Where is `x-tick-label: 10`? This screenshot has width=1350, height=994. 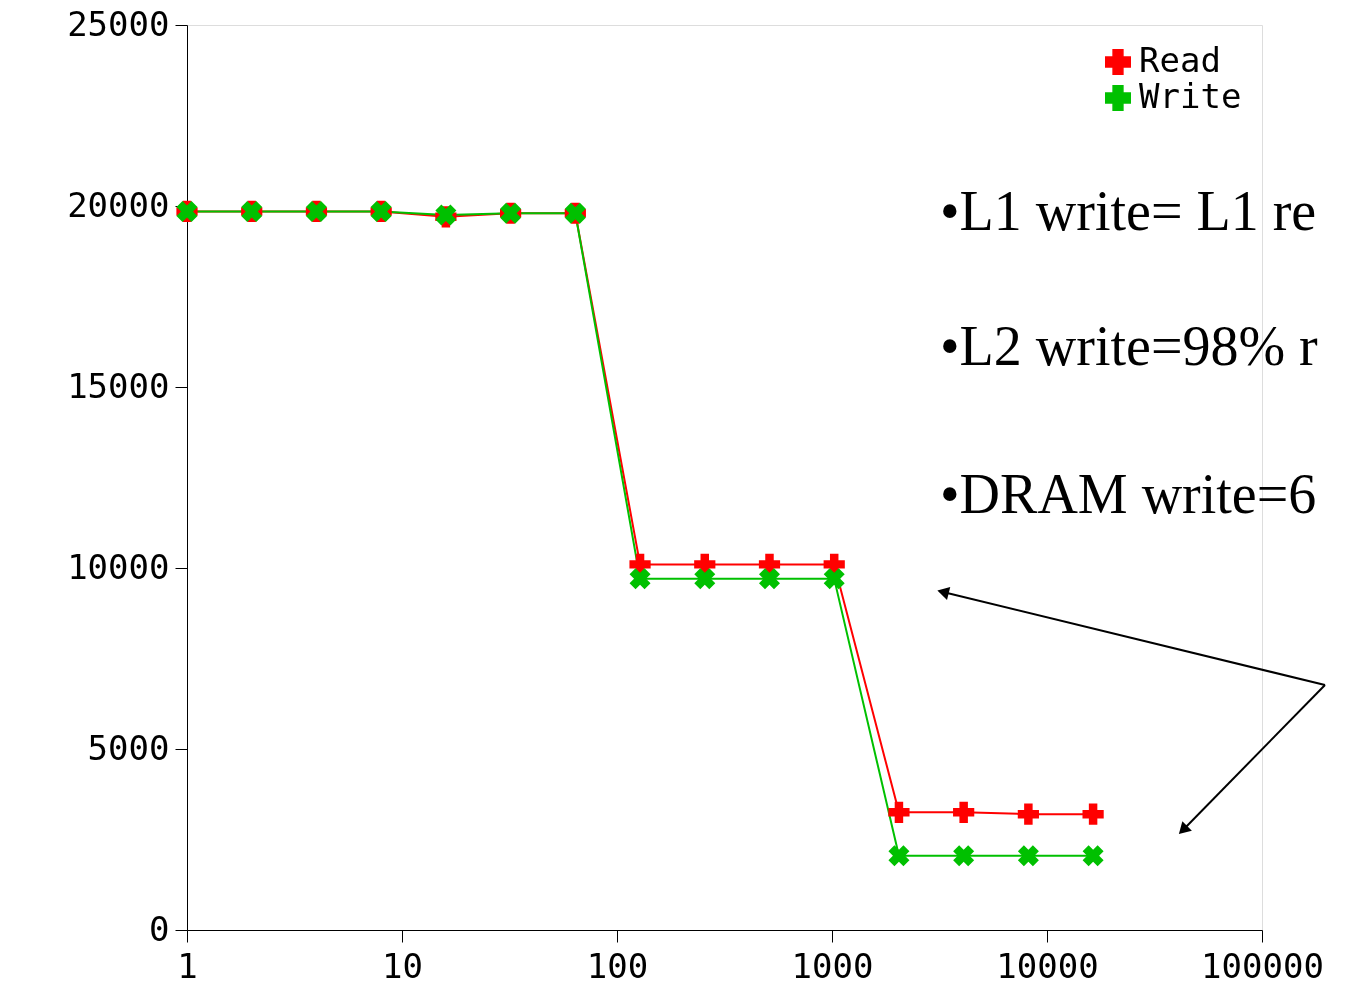
x-tick-label: 10 is located at coordinates (402, 965).